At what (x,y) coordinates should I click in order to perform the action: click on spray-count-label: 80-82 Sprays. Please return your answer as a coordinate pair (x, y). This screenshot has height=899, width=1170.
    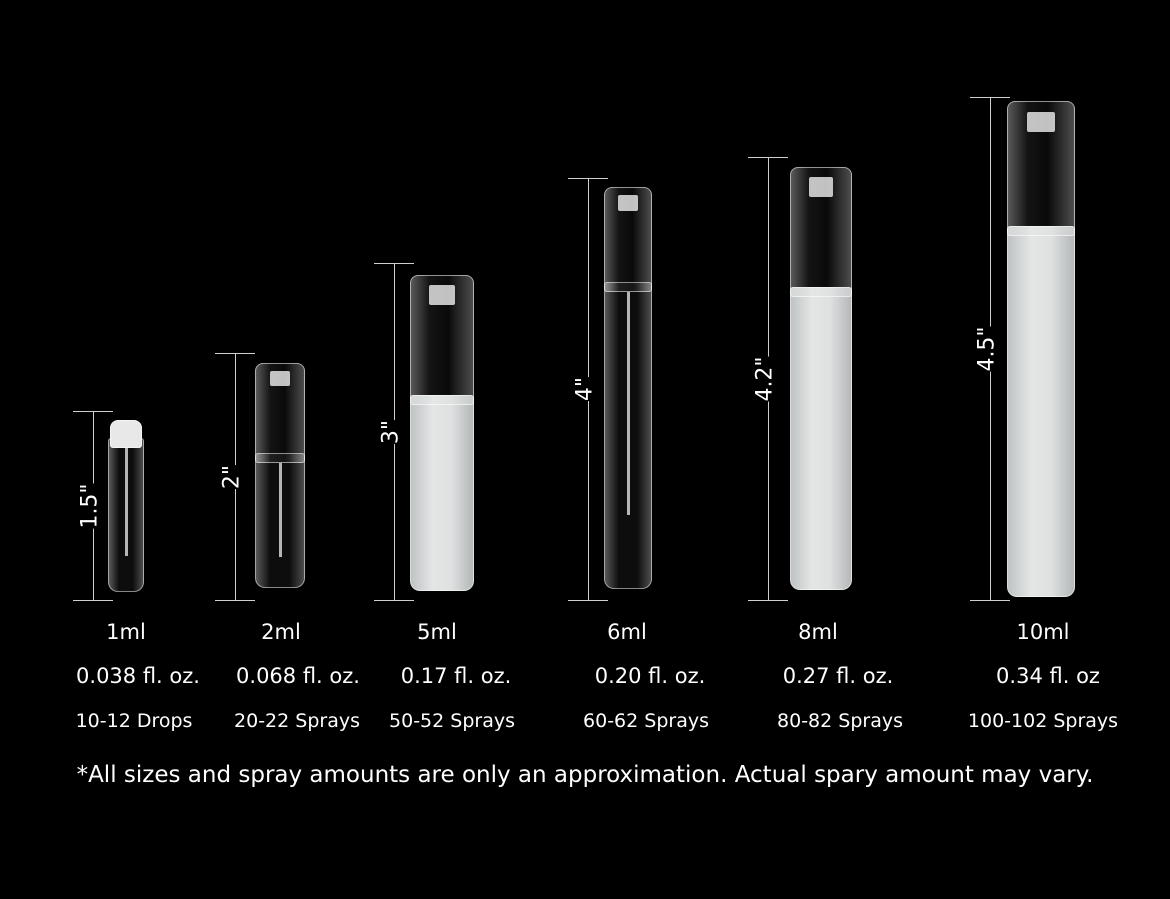
    Looking at the image, I should click on (840, 721).